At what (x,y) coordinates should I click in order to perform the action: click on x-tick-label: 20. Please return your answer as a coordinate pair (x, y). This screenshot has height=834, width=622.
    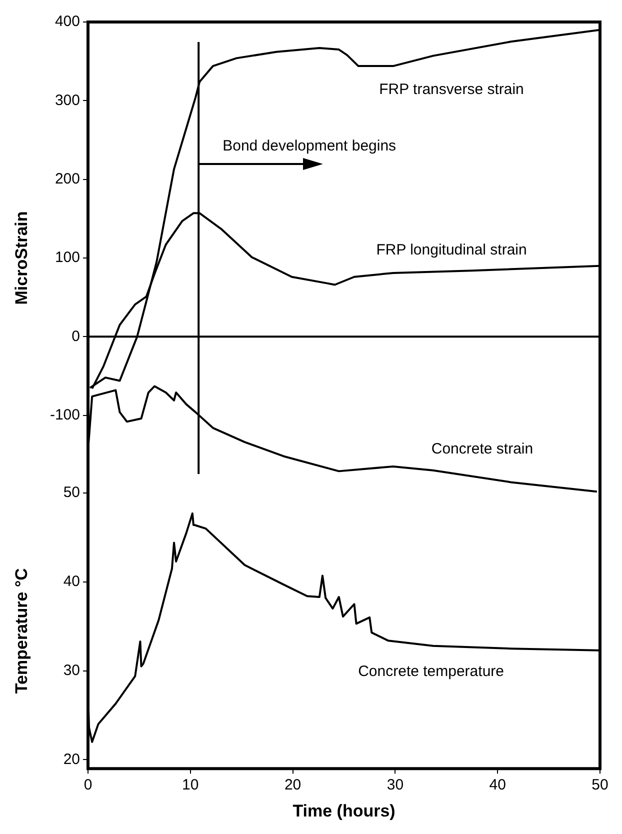
    Looking at the image, I should click on (293, 785).